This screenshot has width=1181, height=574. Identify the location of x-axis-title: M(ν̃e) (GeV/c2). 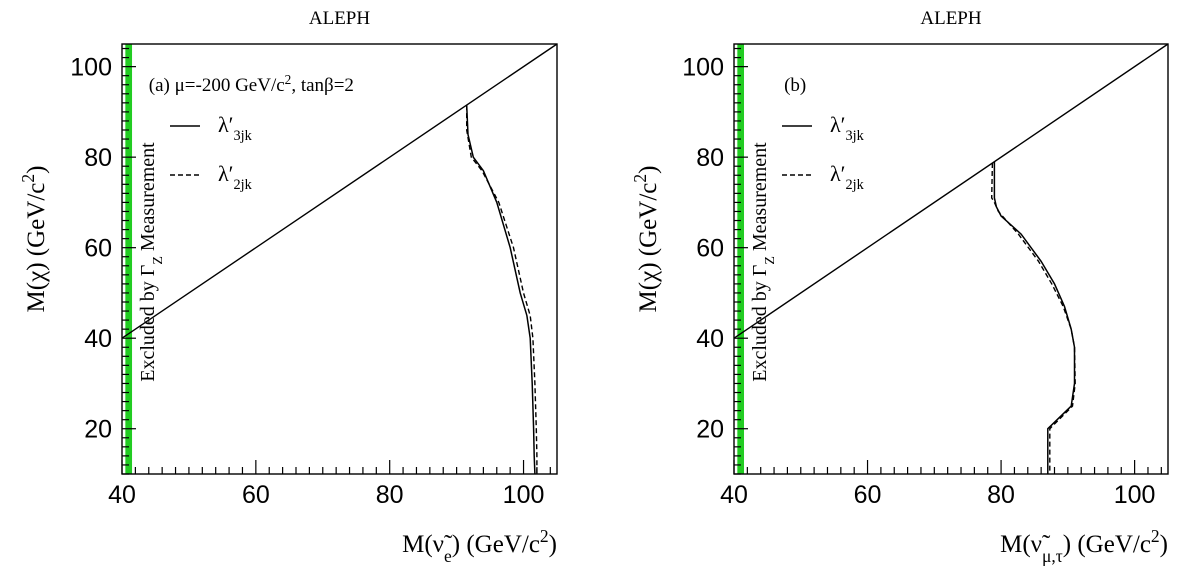
(479, 546).